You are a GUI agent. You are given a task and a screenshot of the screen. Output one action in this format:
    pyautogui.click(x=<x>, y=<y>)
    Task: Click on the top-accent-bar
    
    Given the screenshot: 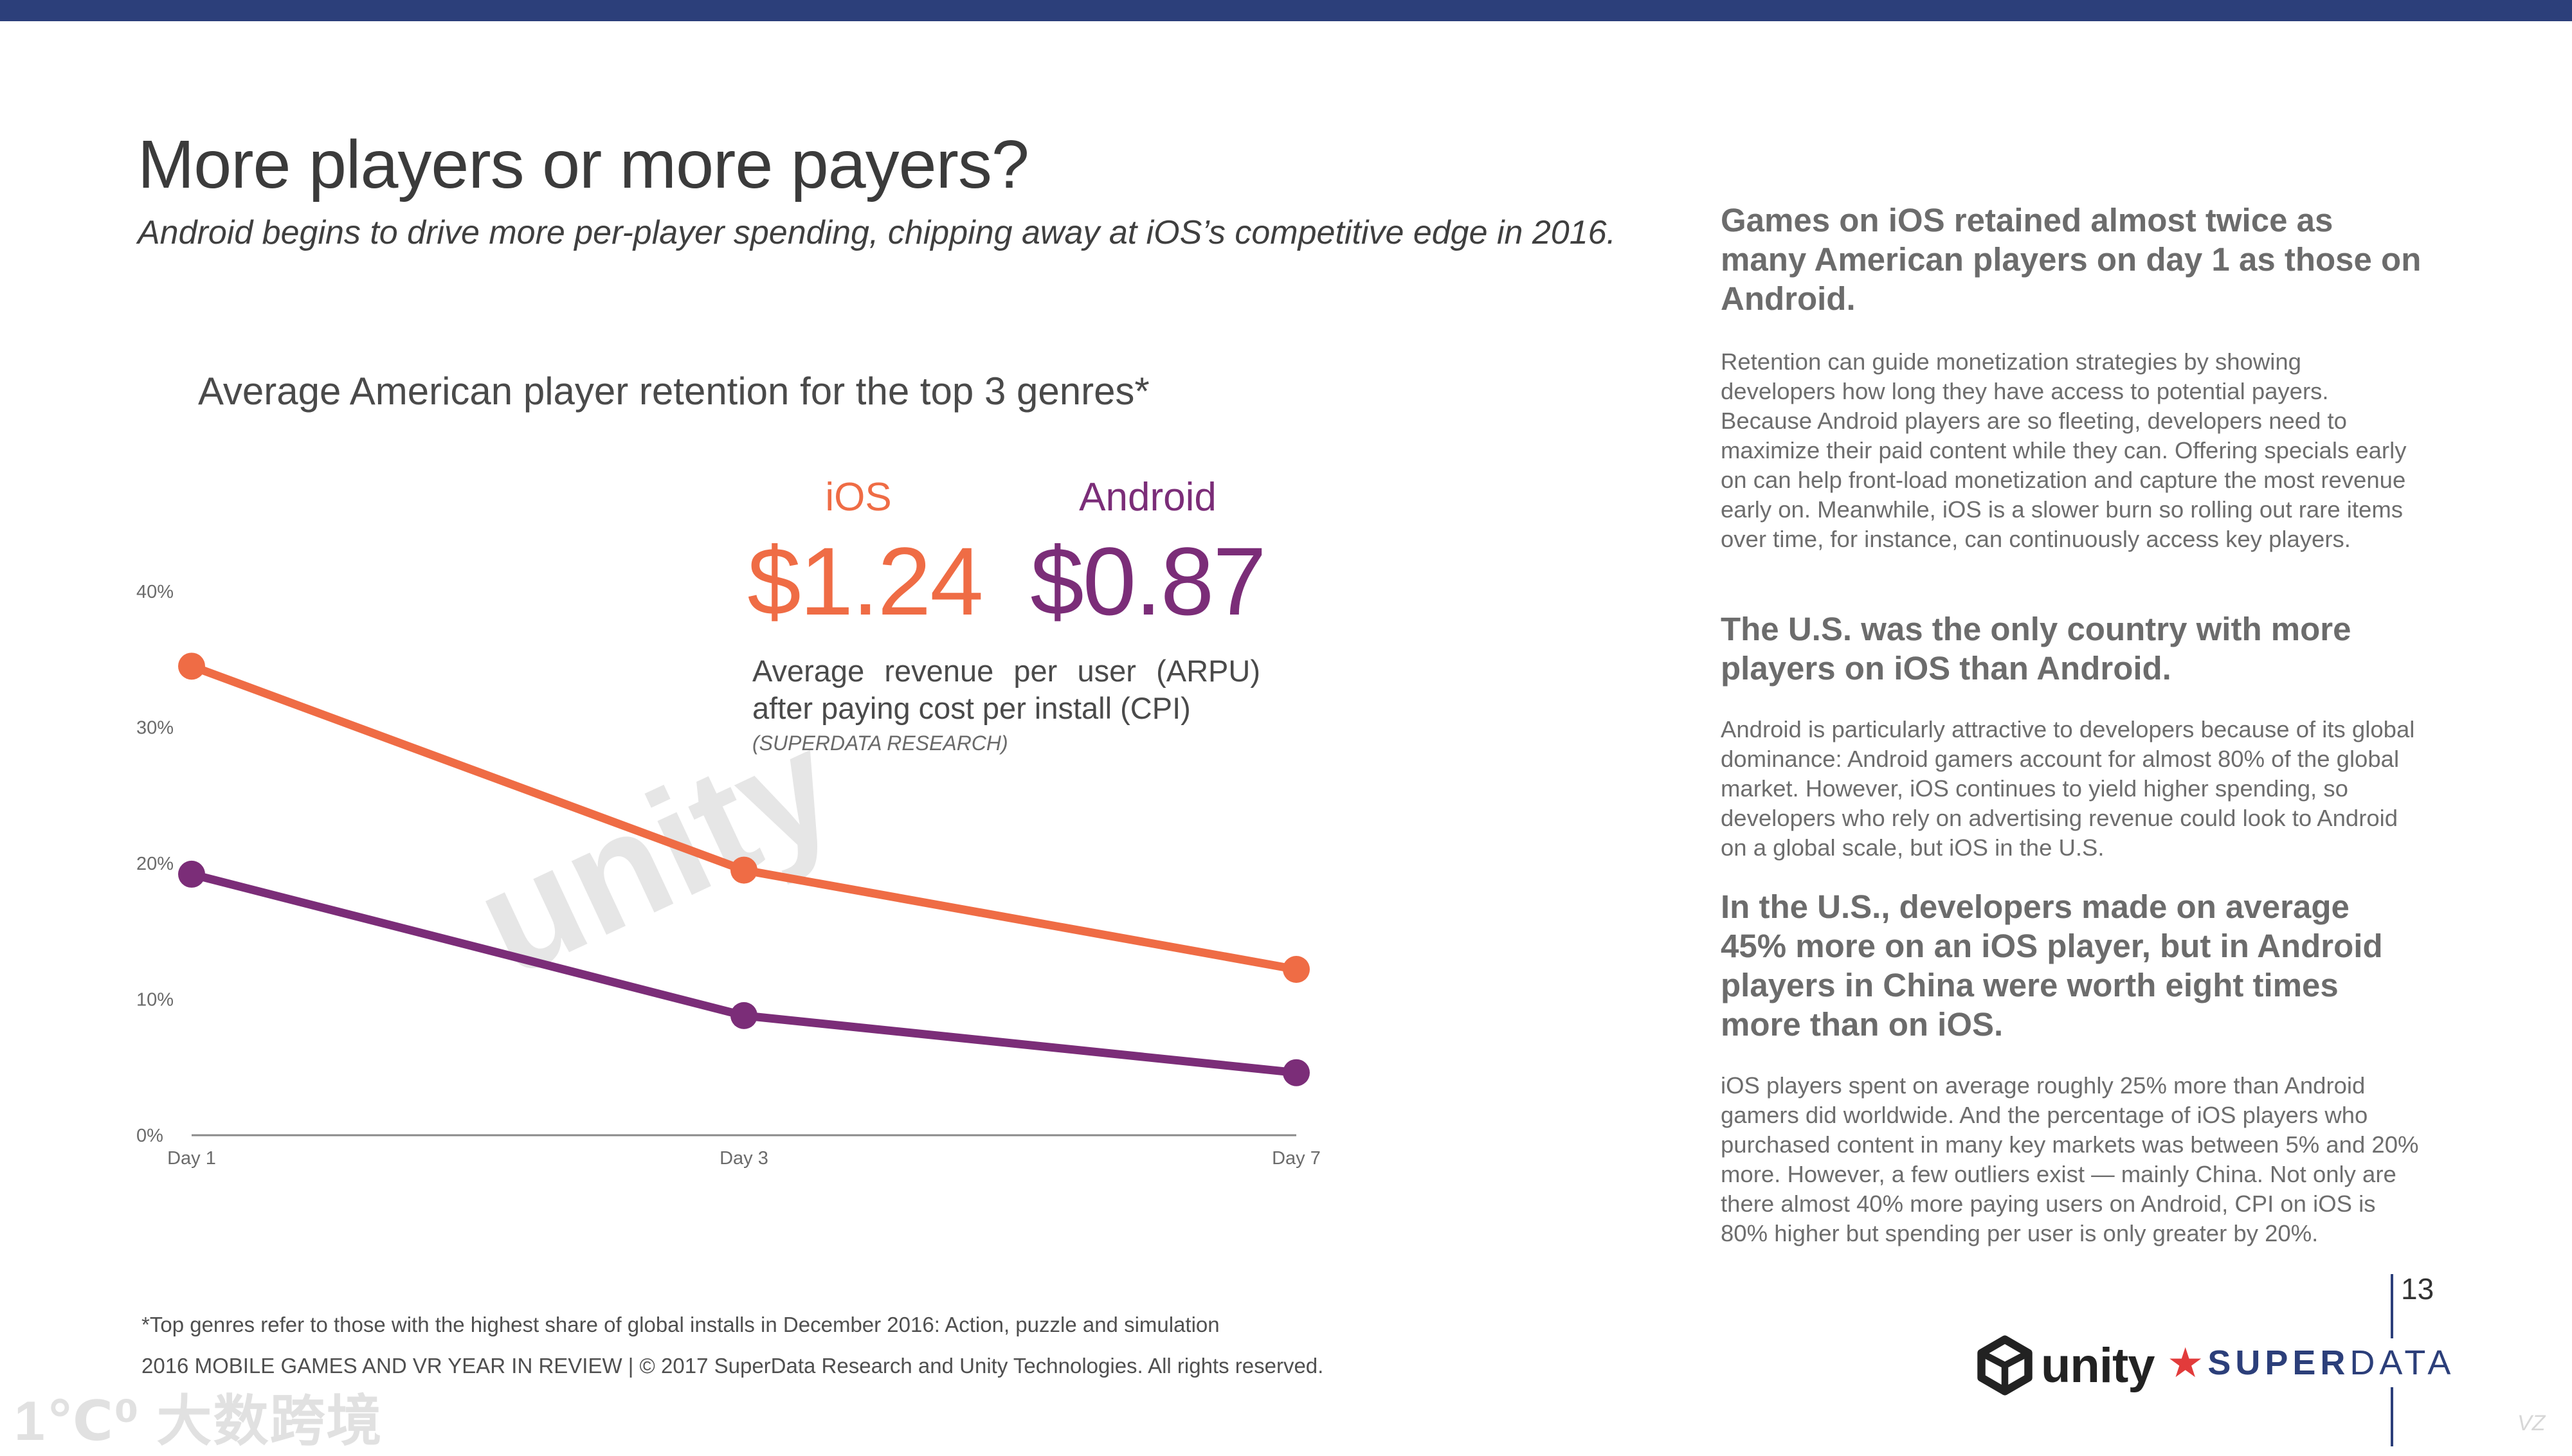 What is the action you would take?
    pyautogui.click(x=1286, y=11)
    